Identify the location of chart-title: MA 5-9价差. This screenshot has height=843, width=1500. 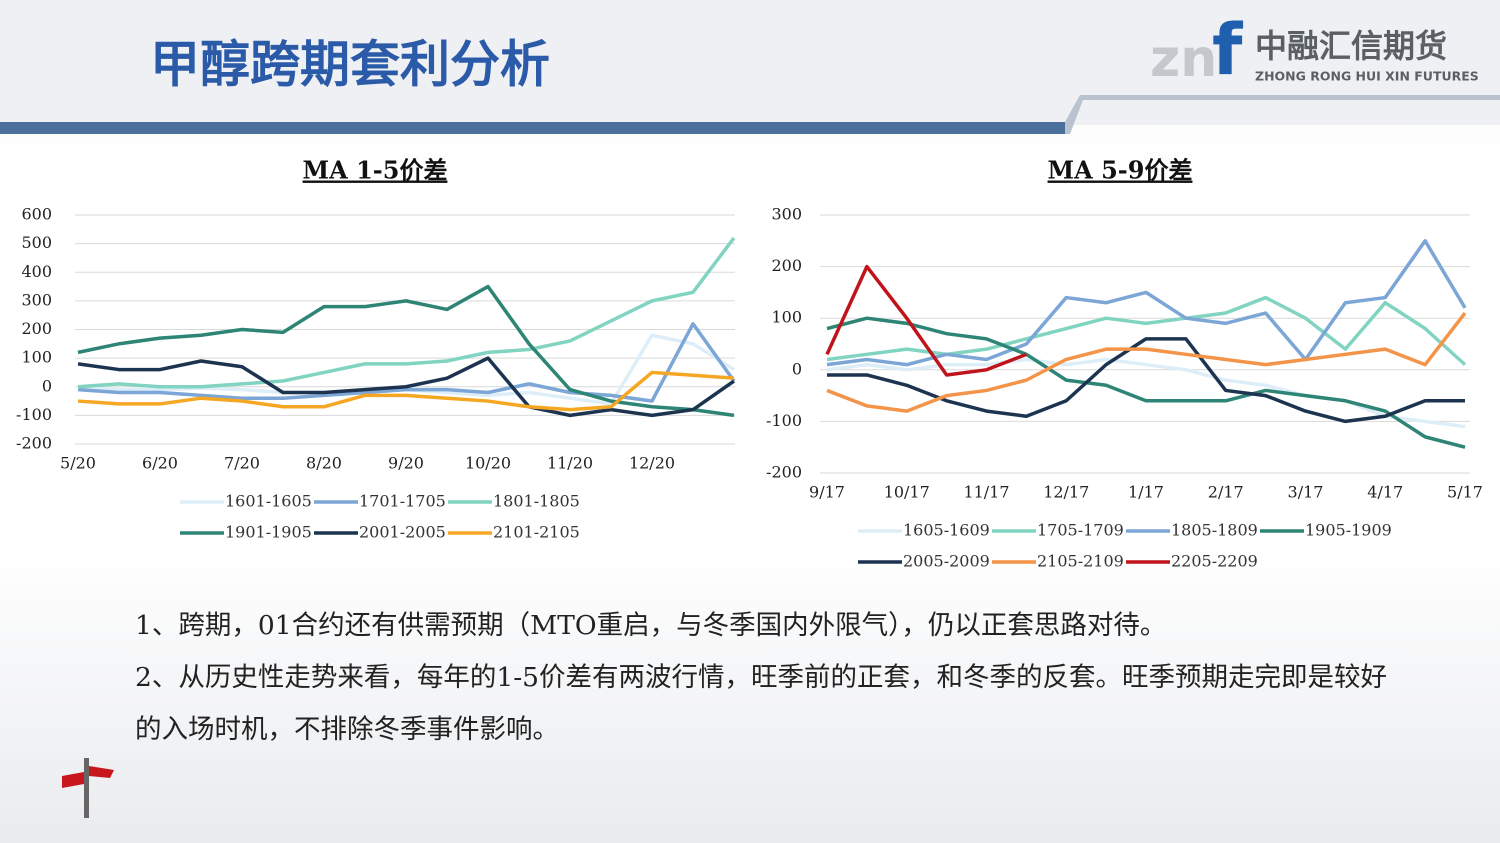
(1120, 170).